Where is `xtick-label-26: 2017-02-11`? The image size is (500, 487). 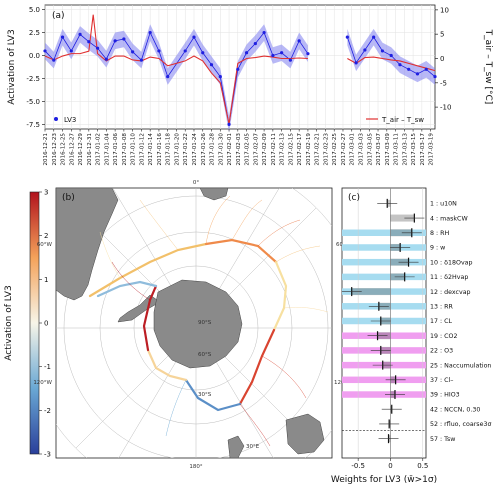 xtick-label-26: 2017-02-11 is located at coordinates (274, 149).